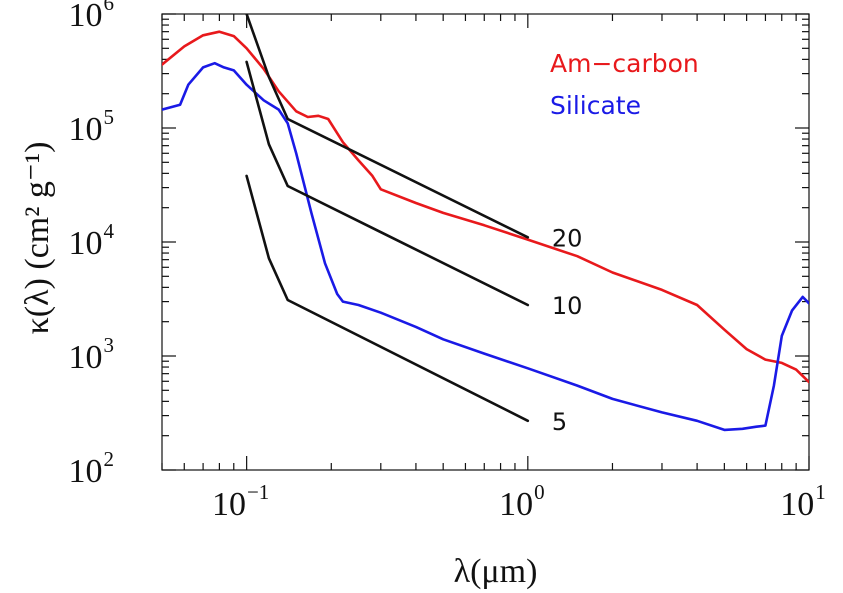 This screenshot has height=593, width=843. What do you see at coordinates (109, 7) in the screenshot?
I see `y-tick-exponent: 6` at bounding box center [109, 7].